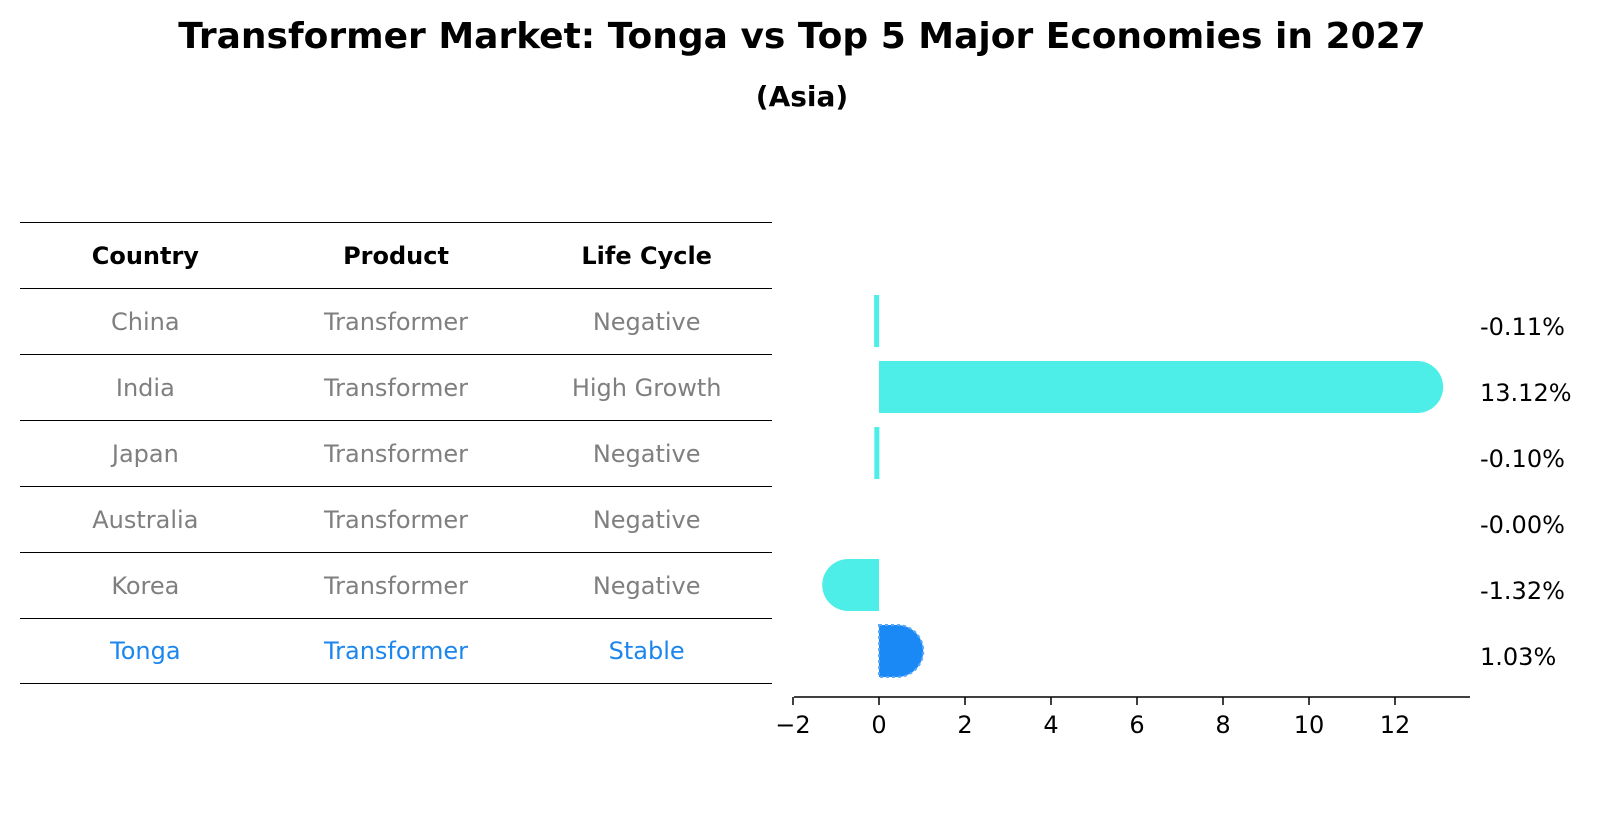 The width and height of the screenshot is (1604, 823). Describe the element at coordinates (145, 255) in the screenshot. I see `header-country: Country` at that location.